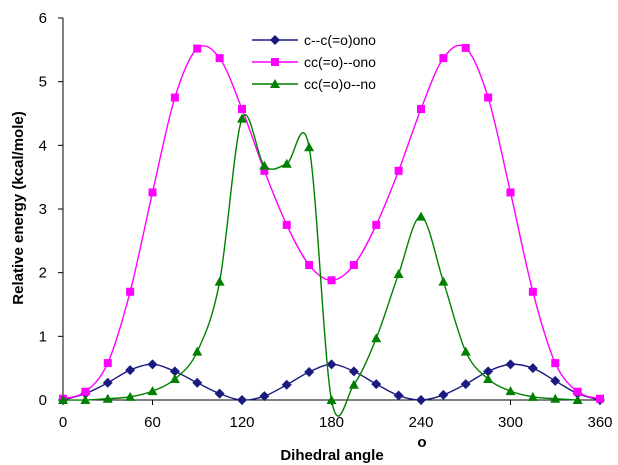 The image size is (618, 465). What do you see at coordinates (331, 422) in the screenshot?
I see `x-tick-label: 180` at bounding box center [331, 422].